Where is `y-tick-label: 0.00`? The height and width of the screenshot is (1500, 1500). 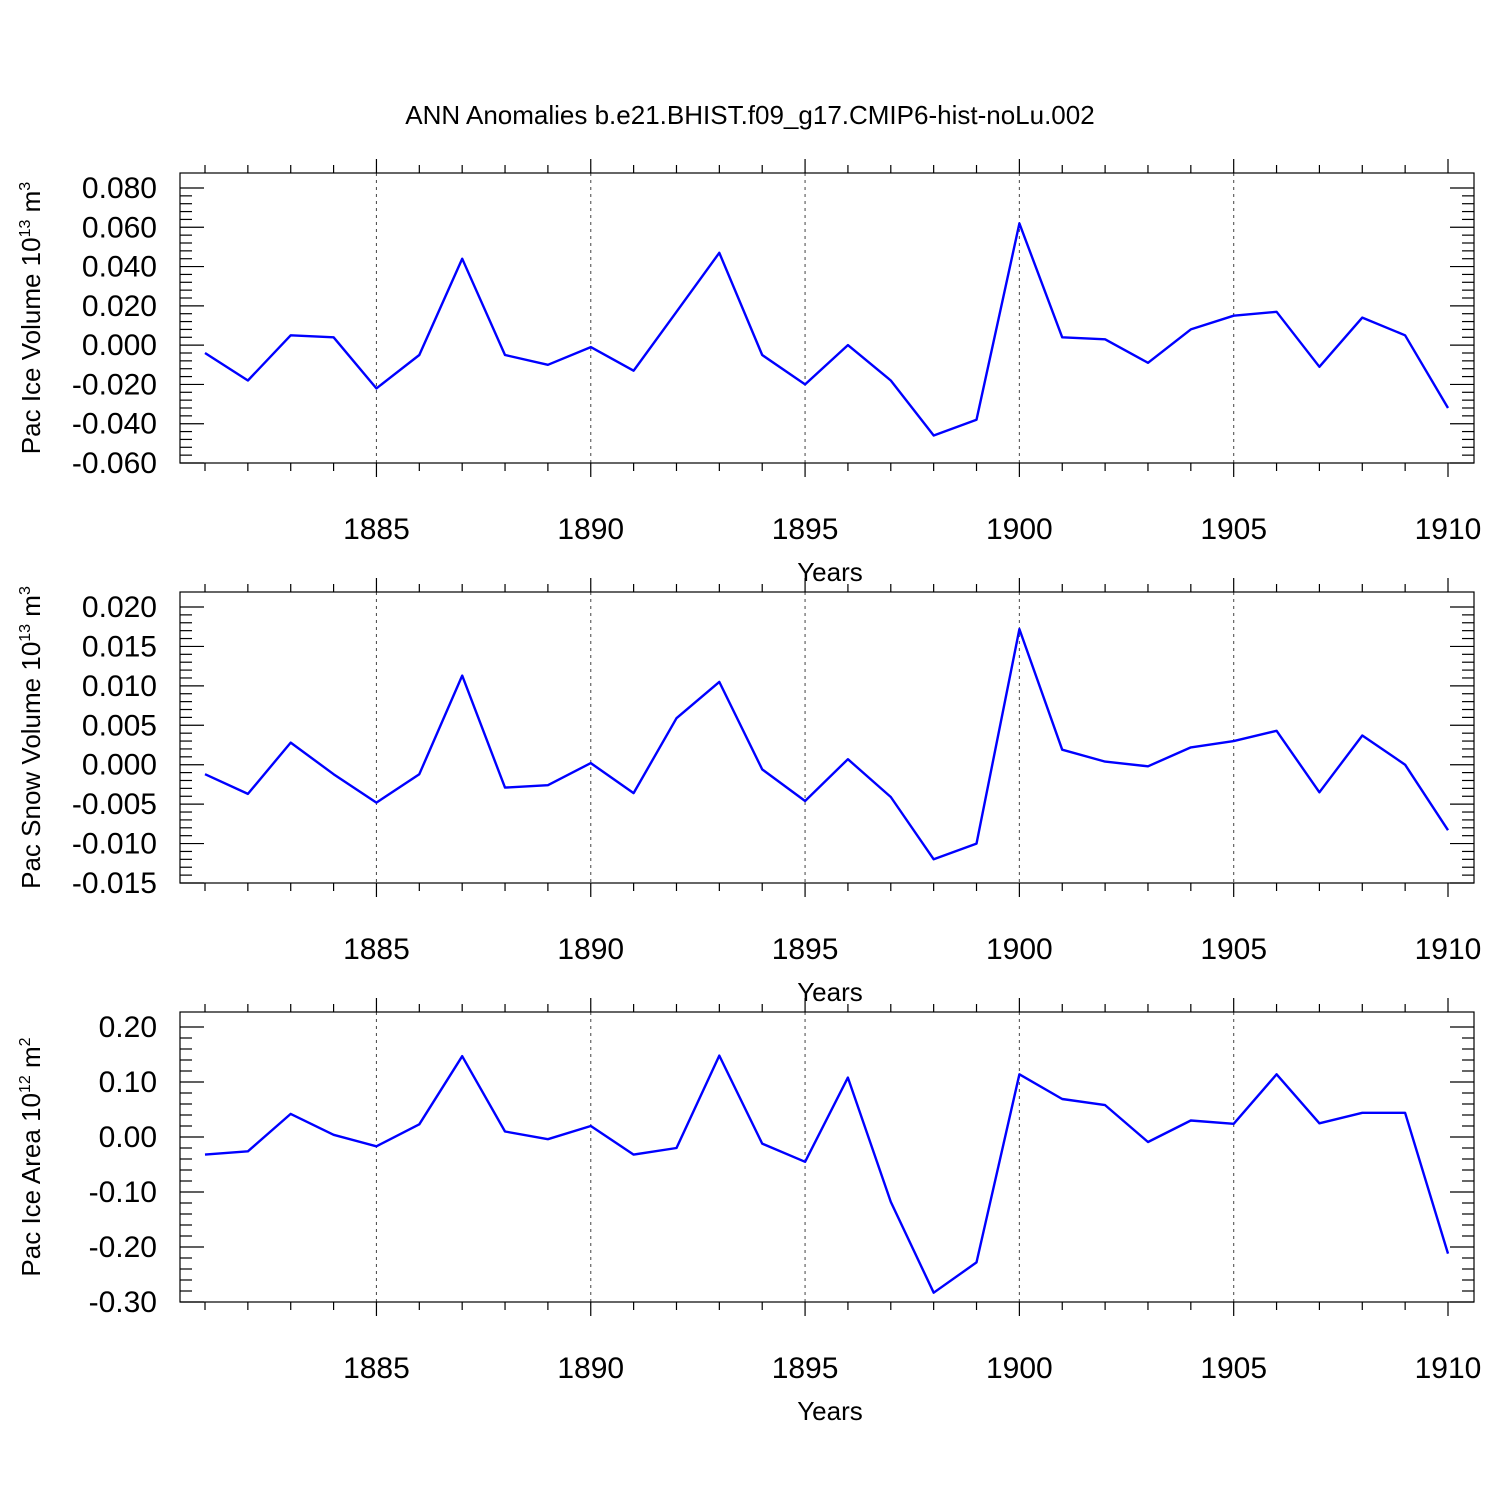
y-tick-label: 0.00 is located at coordinates (128, 1137).